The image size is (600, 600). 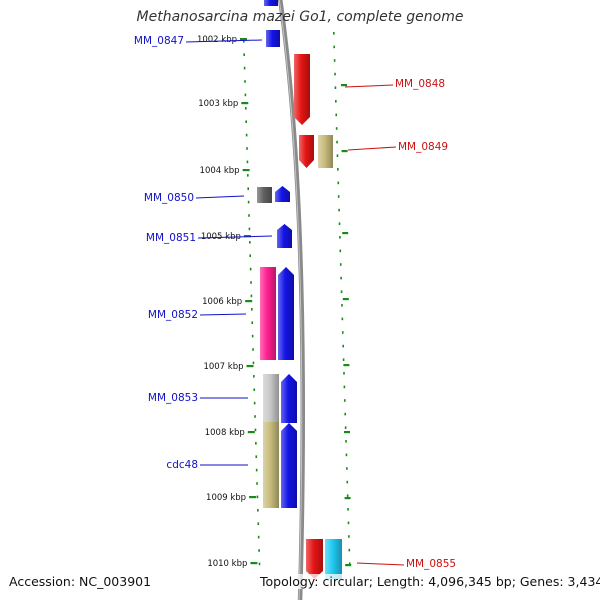 I want to click on kbp-label: 1008 kbp, so click(x=225, y=433).